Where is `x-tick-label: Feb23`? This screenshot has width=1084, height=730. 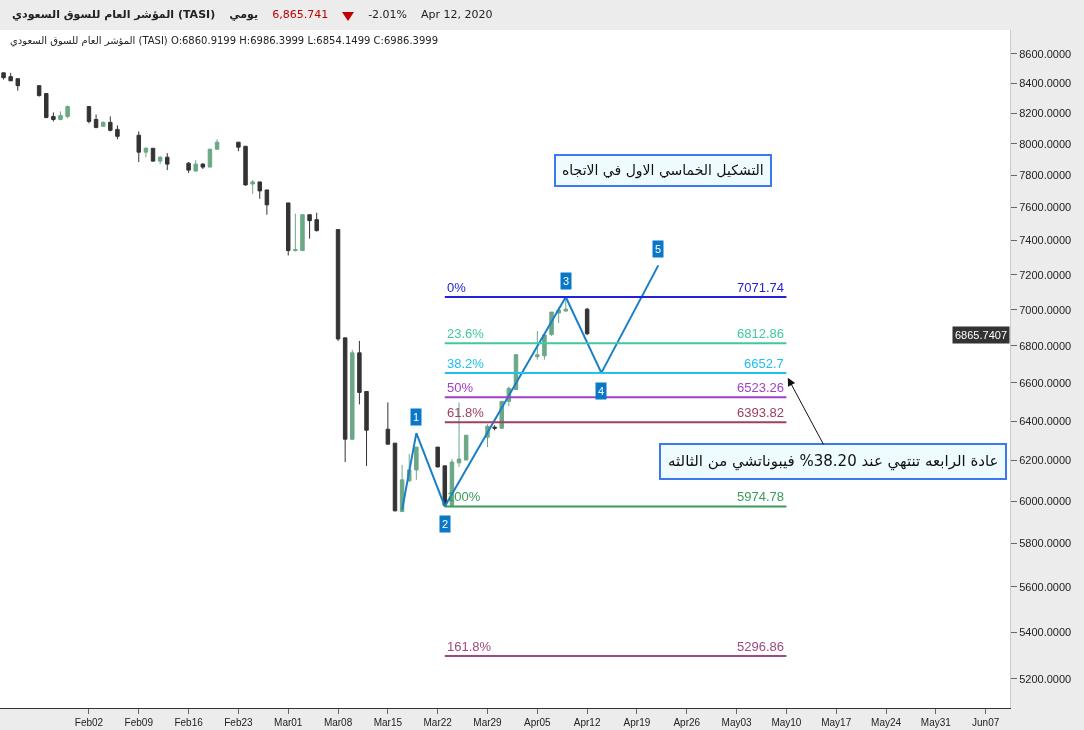 x-tick-label: Feb23 is located at coordinates (239, 722).